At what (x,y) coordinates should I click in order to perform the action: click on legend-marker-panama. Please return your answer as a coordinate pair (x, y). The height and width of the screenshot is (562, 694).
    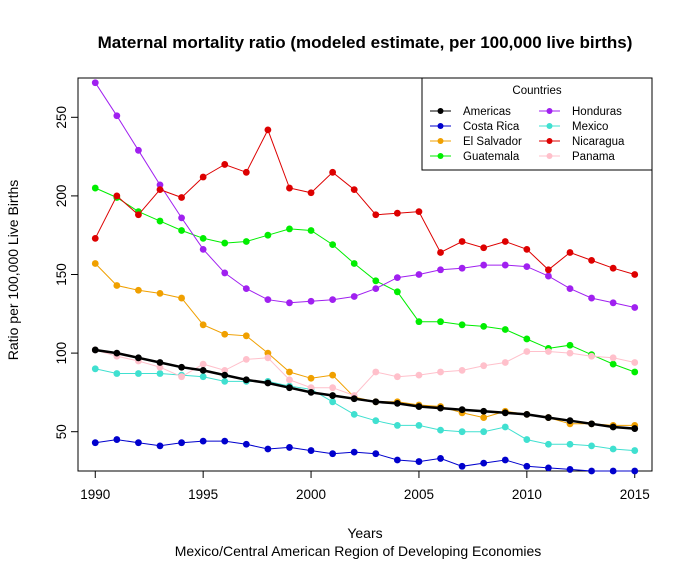
    Looking at the image, I should click on (549, 156).